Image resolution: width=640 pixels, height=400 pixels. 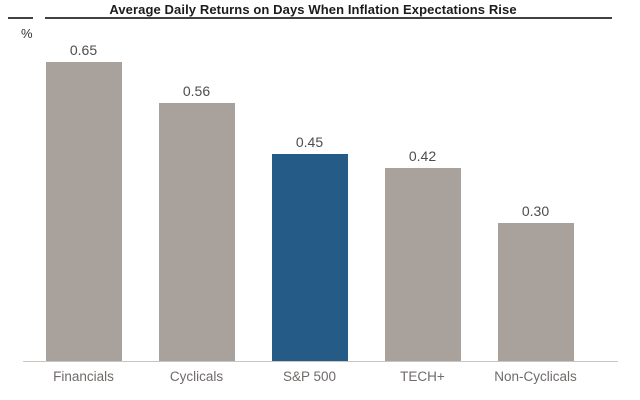 What do you see at coordinates (309, 142) in the screenshot?
I see `bar-value-label: 0.45` at bounding box center [309, 142].